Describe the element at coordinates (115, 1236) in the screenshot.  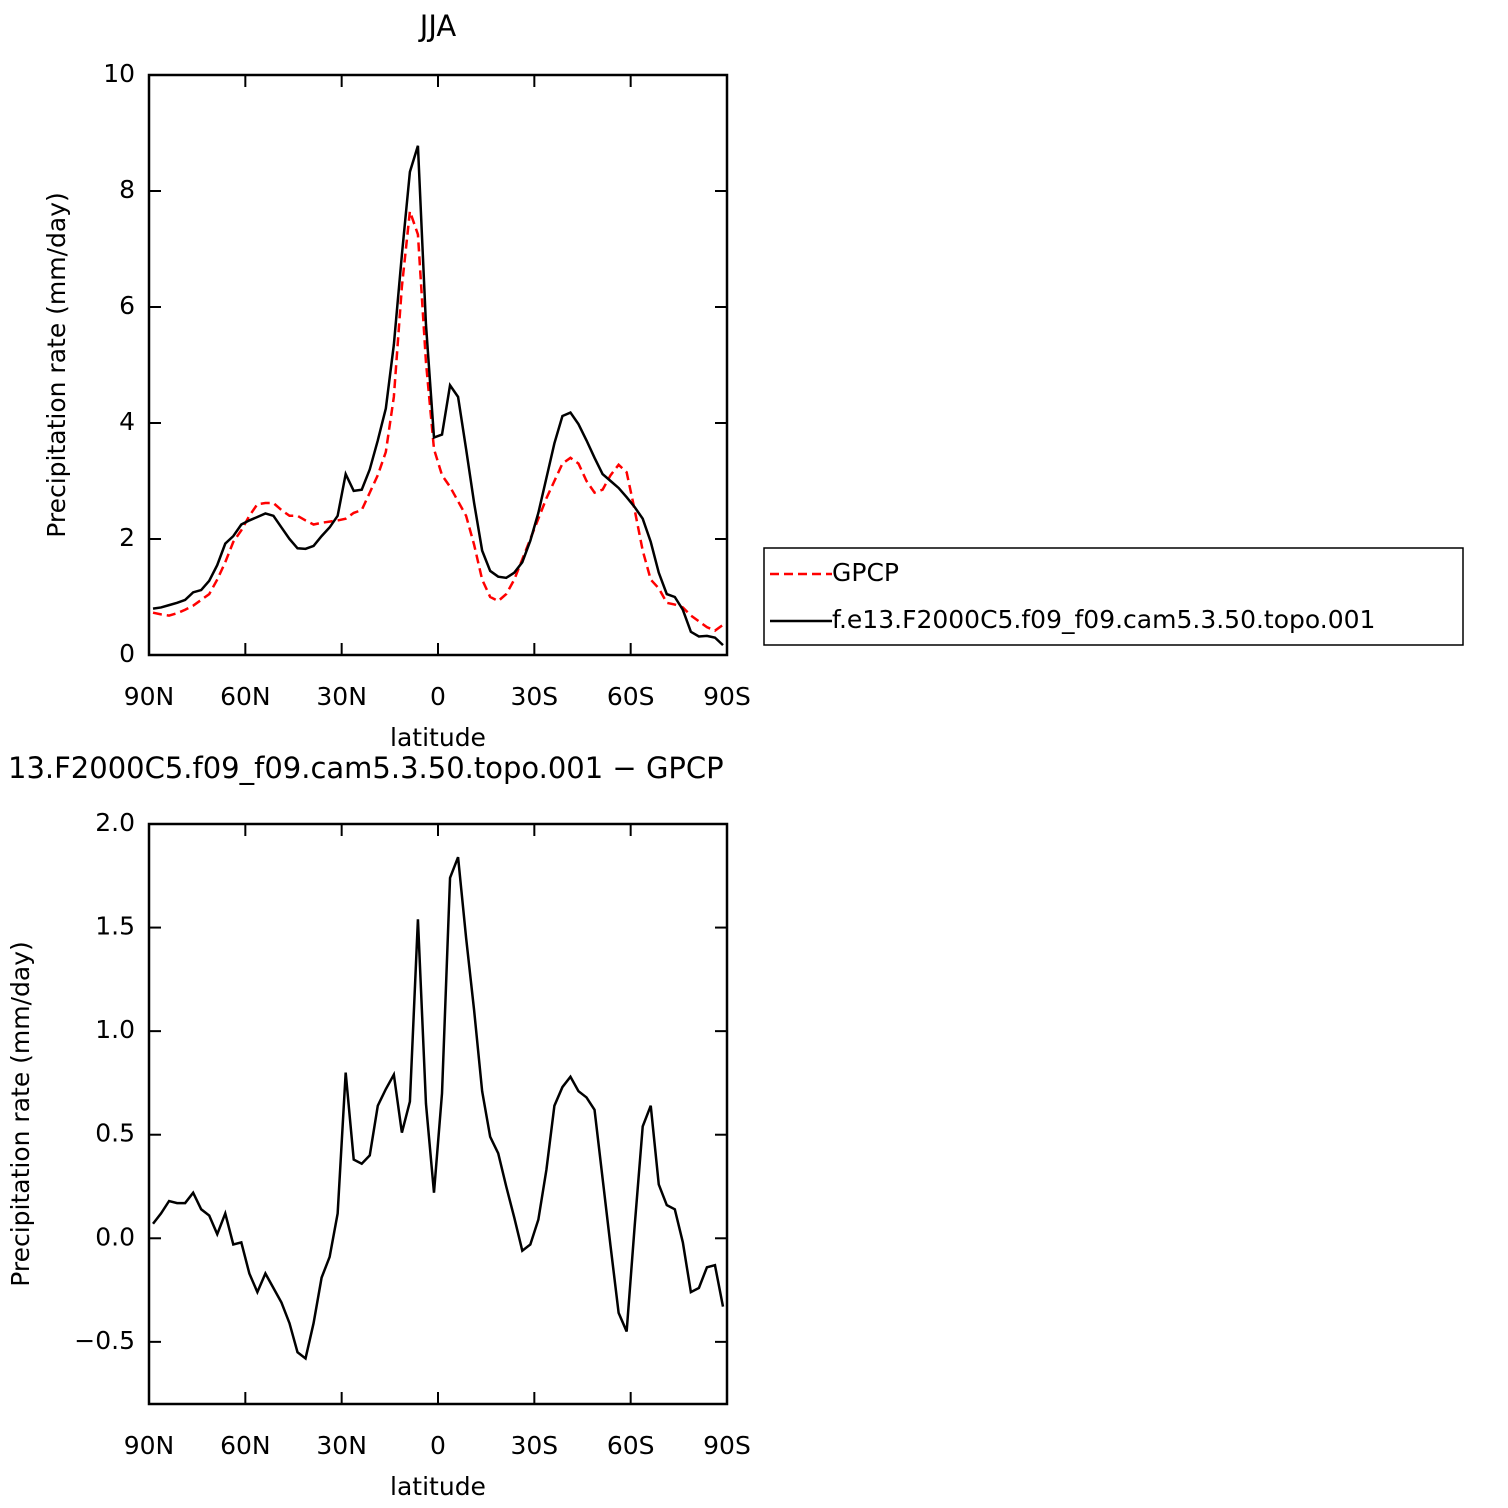
I see `y-tick-label: 0.0` at that location.